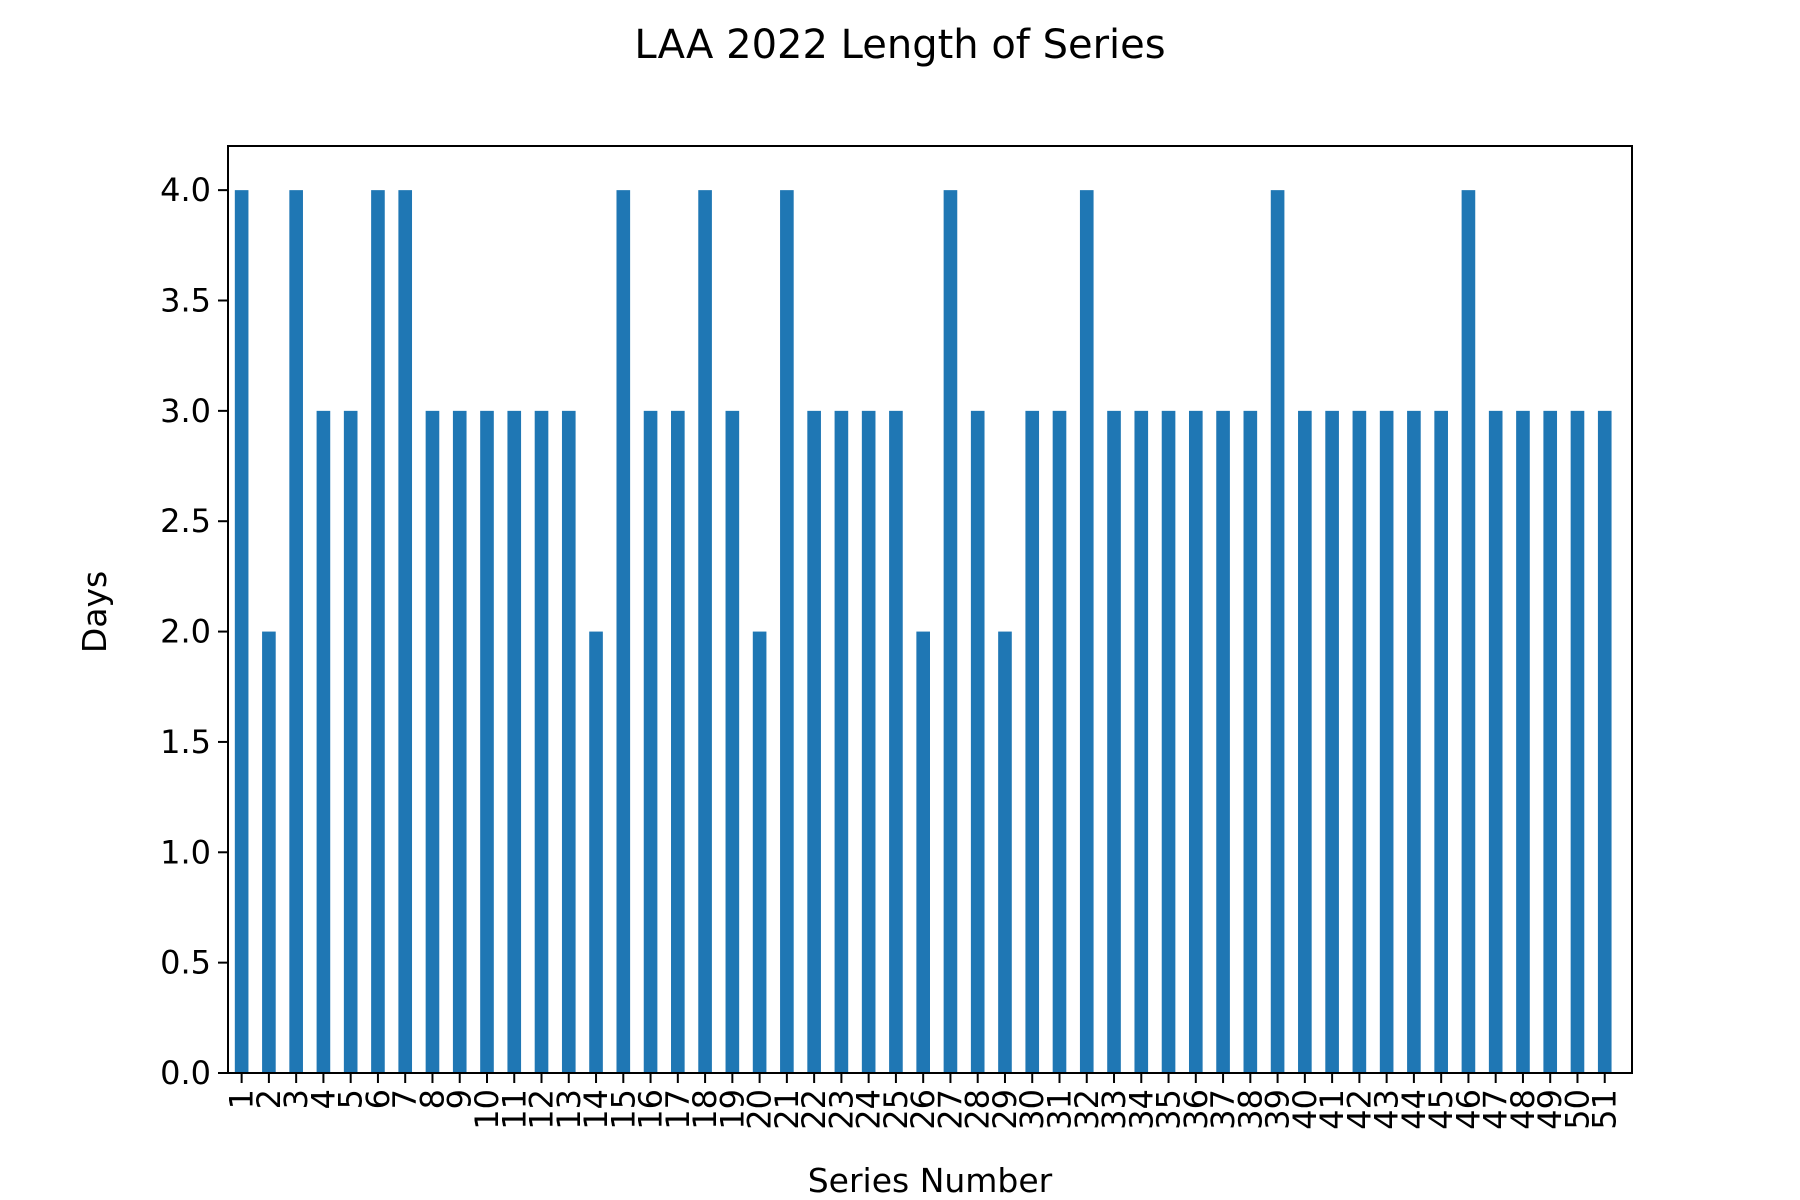  Describe the element at coordinates (94, 612) in the screenshot. I see `y-axis-label: Days` at that location.